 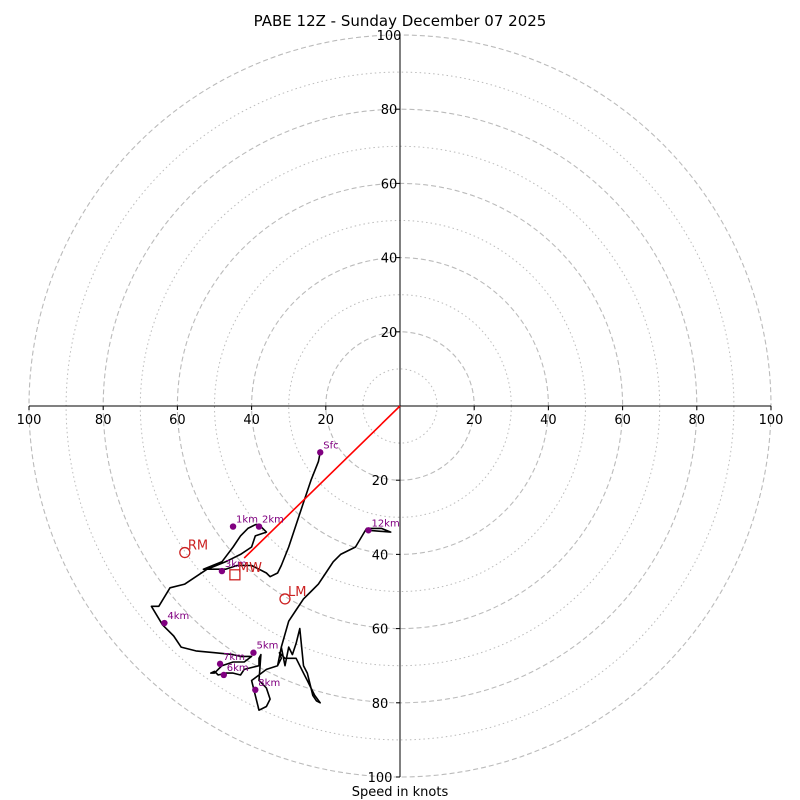 I want to click on height-label: 1km, so click(x=247, y=520).